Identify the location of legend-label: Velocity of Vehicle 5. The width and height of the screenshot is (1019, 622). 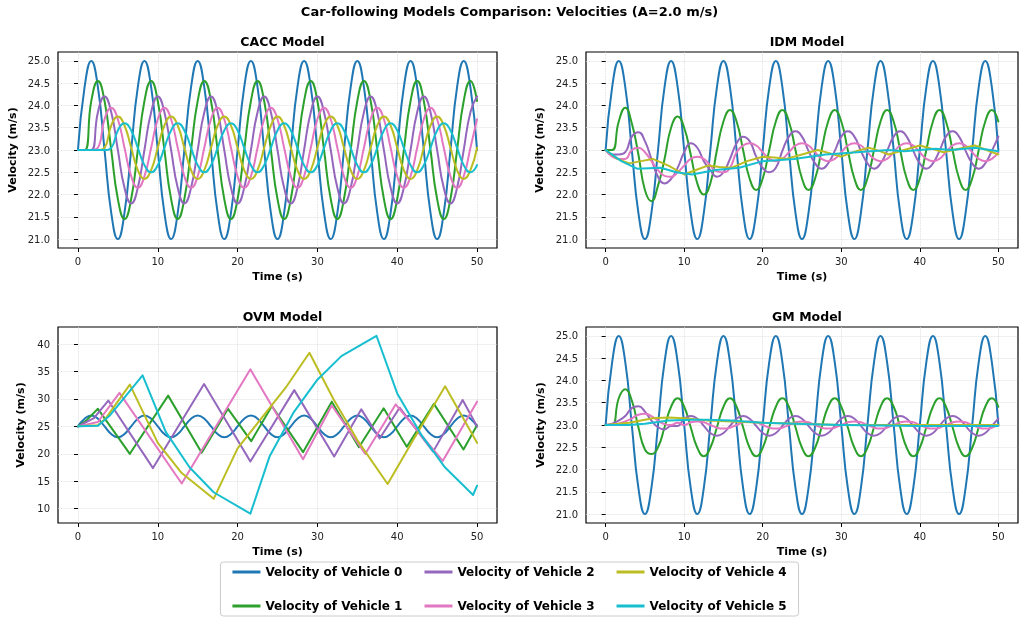
(718, 606).